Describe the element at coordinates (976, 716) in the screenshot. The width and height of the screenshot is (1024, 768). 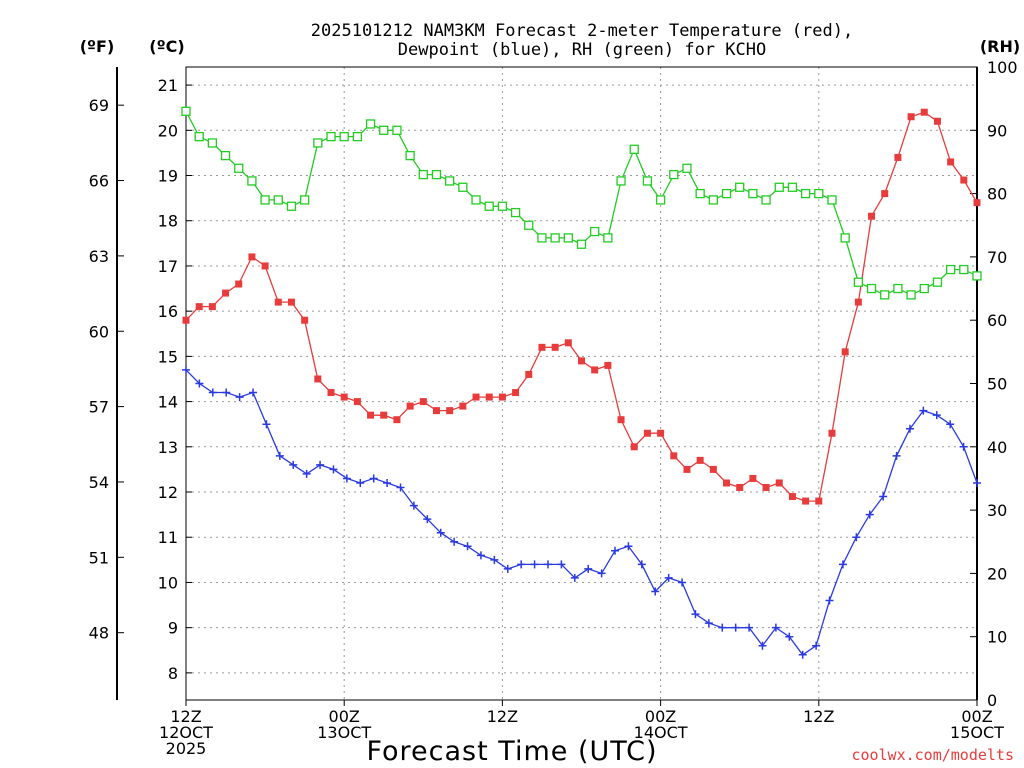
I see `x-tick-label: 00Z` at that location.